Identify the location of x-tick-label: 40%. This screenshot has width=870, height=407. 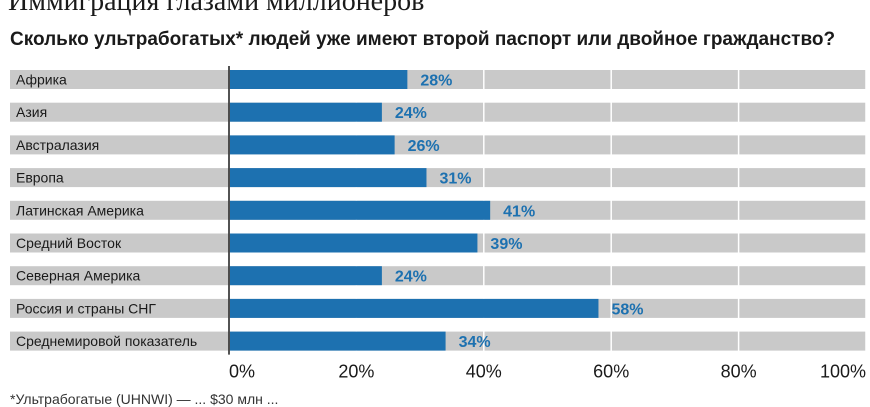
(484, 372).